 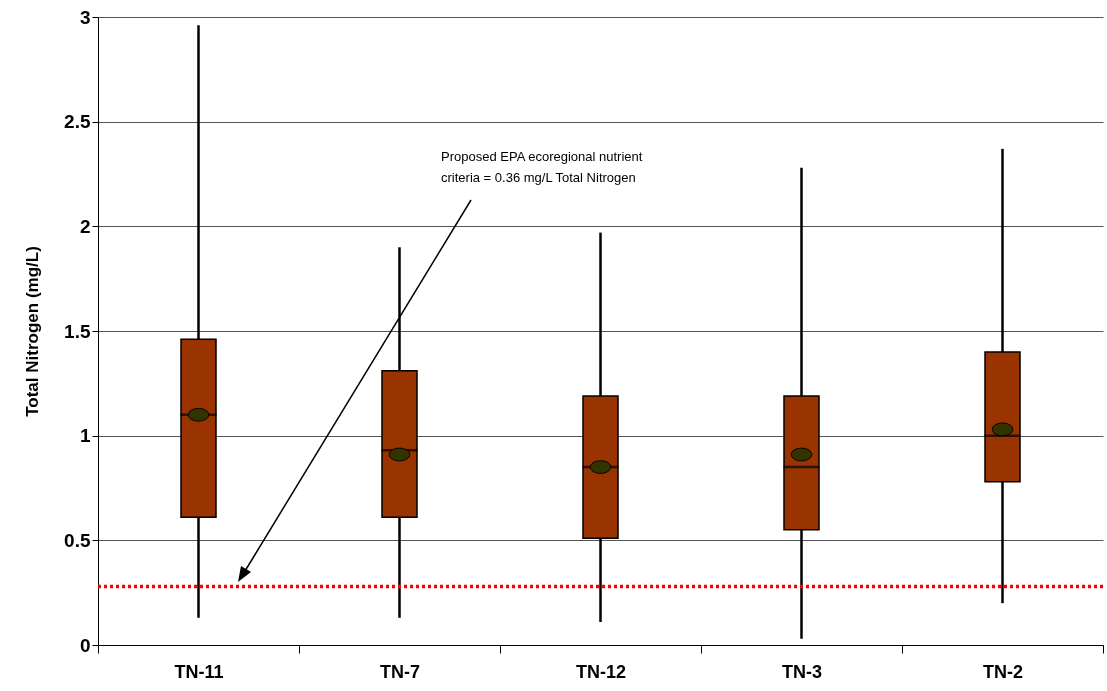 What do you see at coordinates (400, 671) in the screenshot?
I see `x-tick-label: TN-7` at bounding box center [400, 671].